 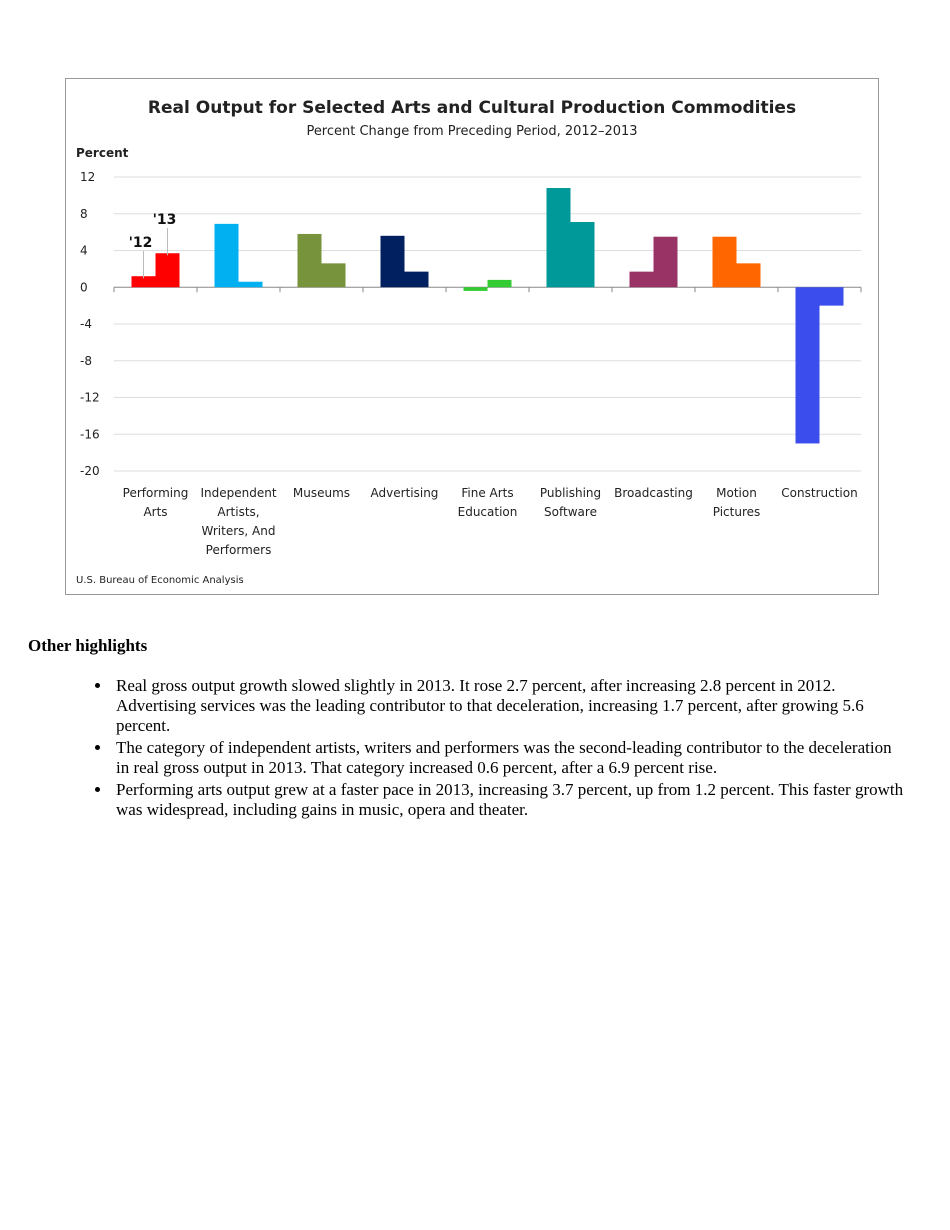 I want to click on x-tick-label: Construction, so click(x=819, y=493).